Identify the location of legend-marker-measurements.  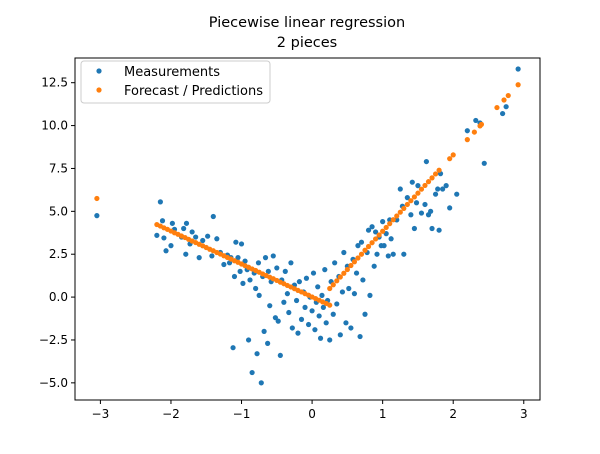
(99, 71).